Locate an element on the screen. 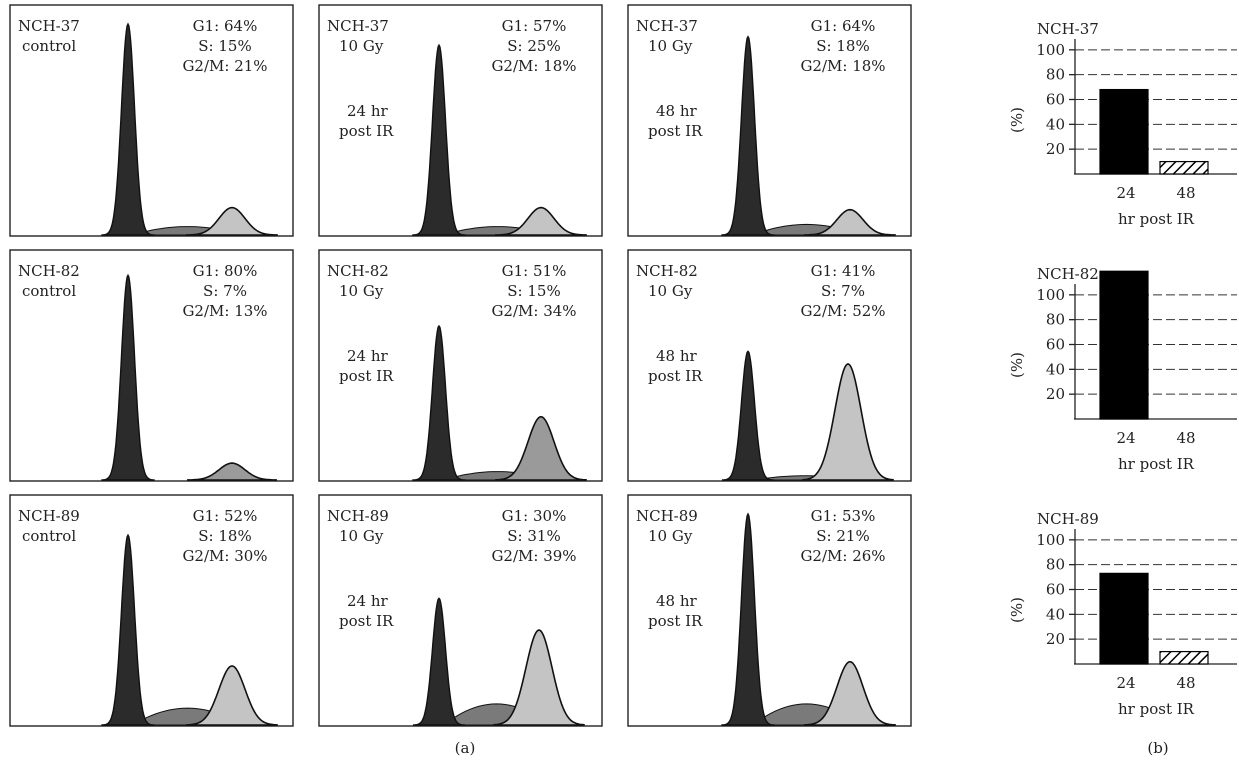 This screenshot has height=765, width=1239. g2m-percent: G2/M: 18% is located at coordinates (842, 66).